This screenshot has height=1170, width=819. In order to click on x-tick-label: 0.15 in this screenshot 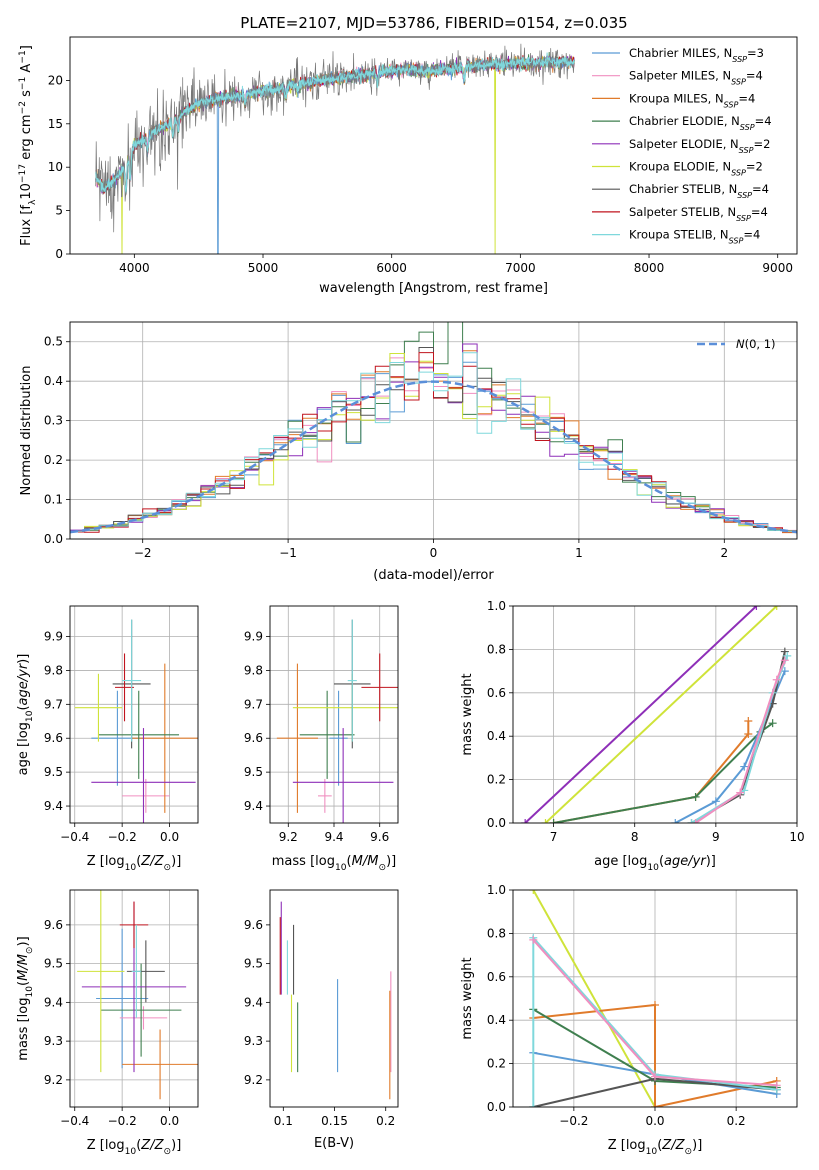, I will do `click(334, 1121)`.